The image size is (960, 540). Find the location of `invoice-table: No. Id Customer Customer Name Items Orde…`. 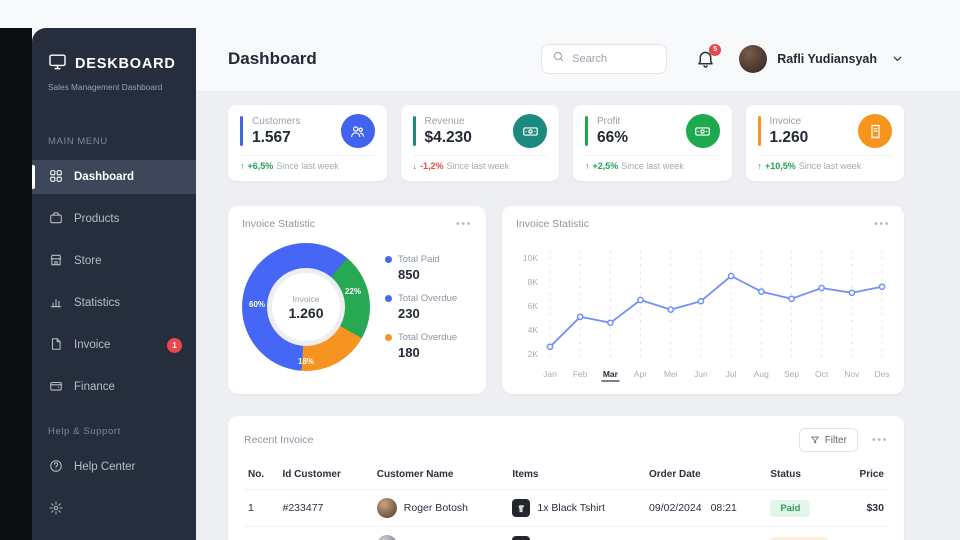

invoice-table: No. Id Customer Customer Name Items Orde… is located at coordinates (566, 500).